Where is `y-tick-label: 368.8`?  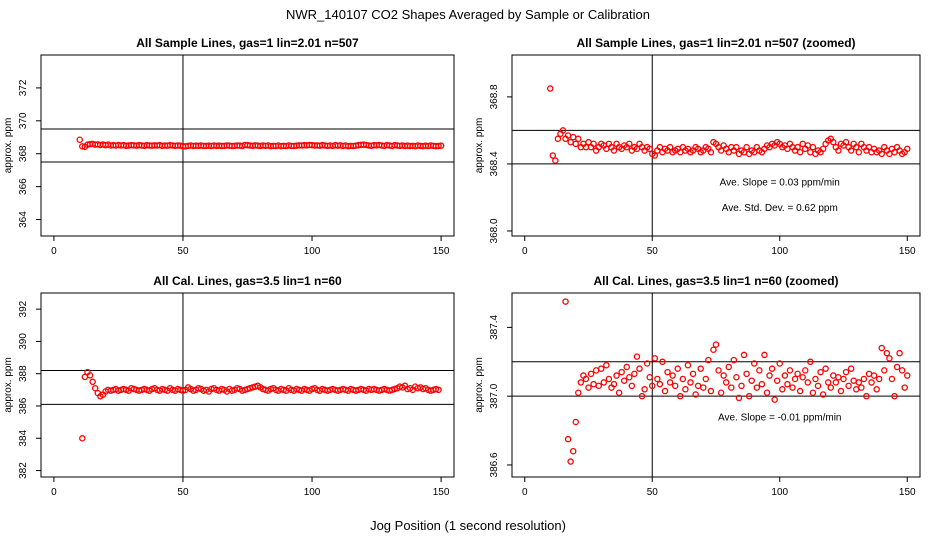
y-tick-label: 368.8 is located at coordinates (494, 96).